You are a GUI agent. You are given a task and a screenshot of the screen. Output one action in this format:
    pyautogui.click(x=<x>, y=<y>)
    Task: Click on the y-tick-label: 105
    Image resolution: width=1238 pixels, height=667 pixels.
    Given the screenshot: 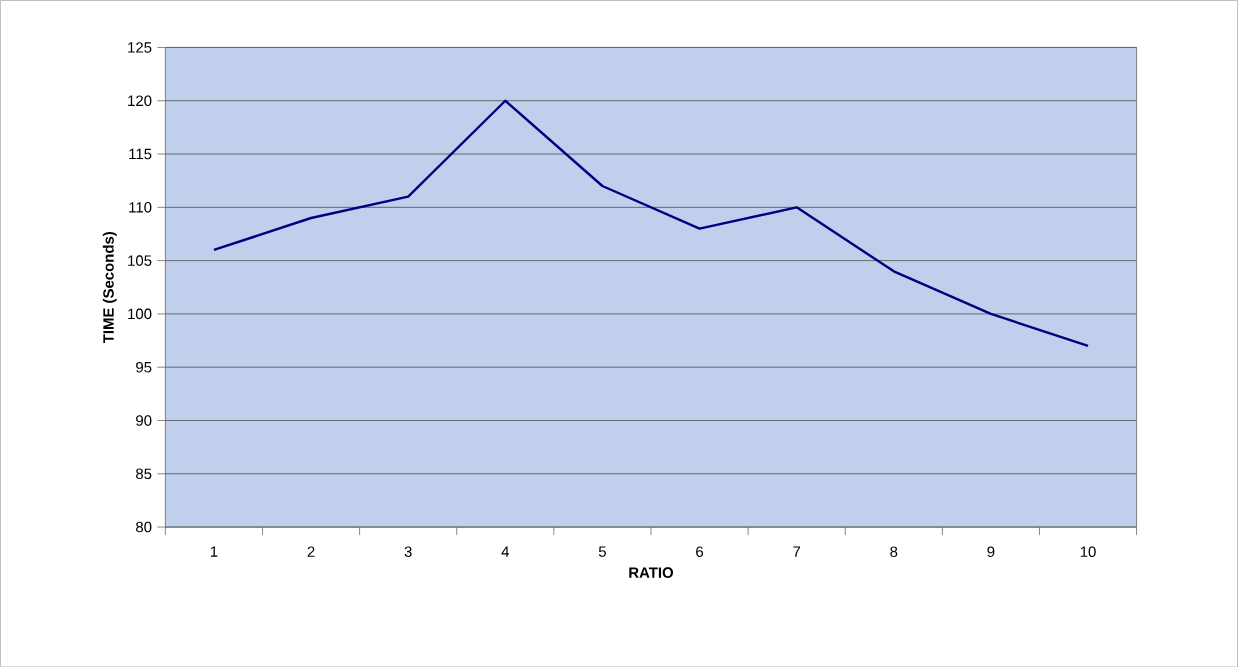 What is the action you would take?
    pyautogui.click(x=140, y=260)
    